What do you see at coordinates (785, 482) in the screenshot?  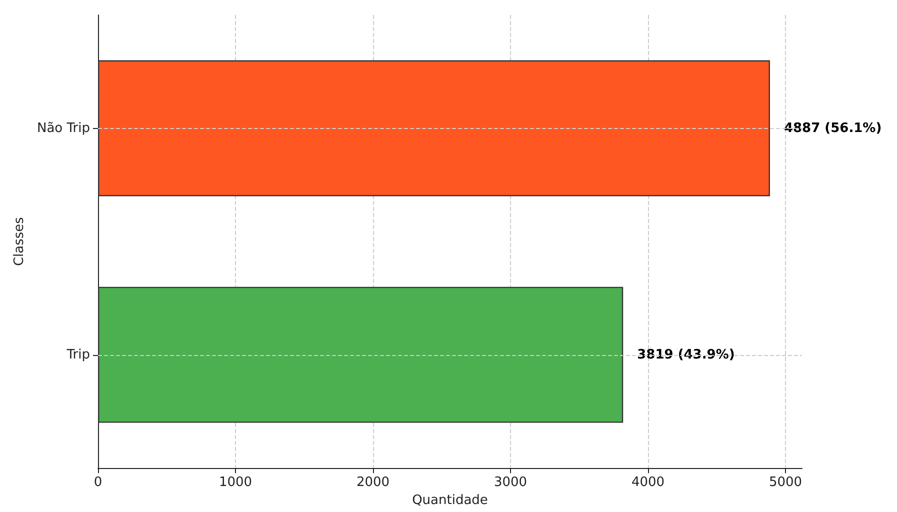 I see `x-tick-label: 5000` at bounding box center [785, 482].